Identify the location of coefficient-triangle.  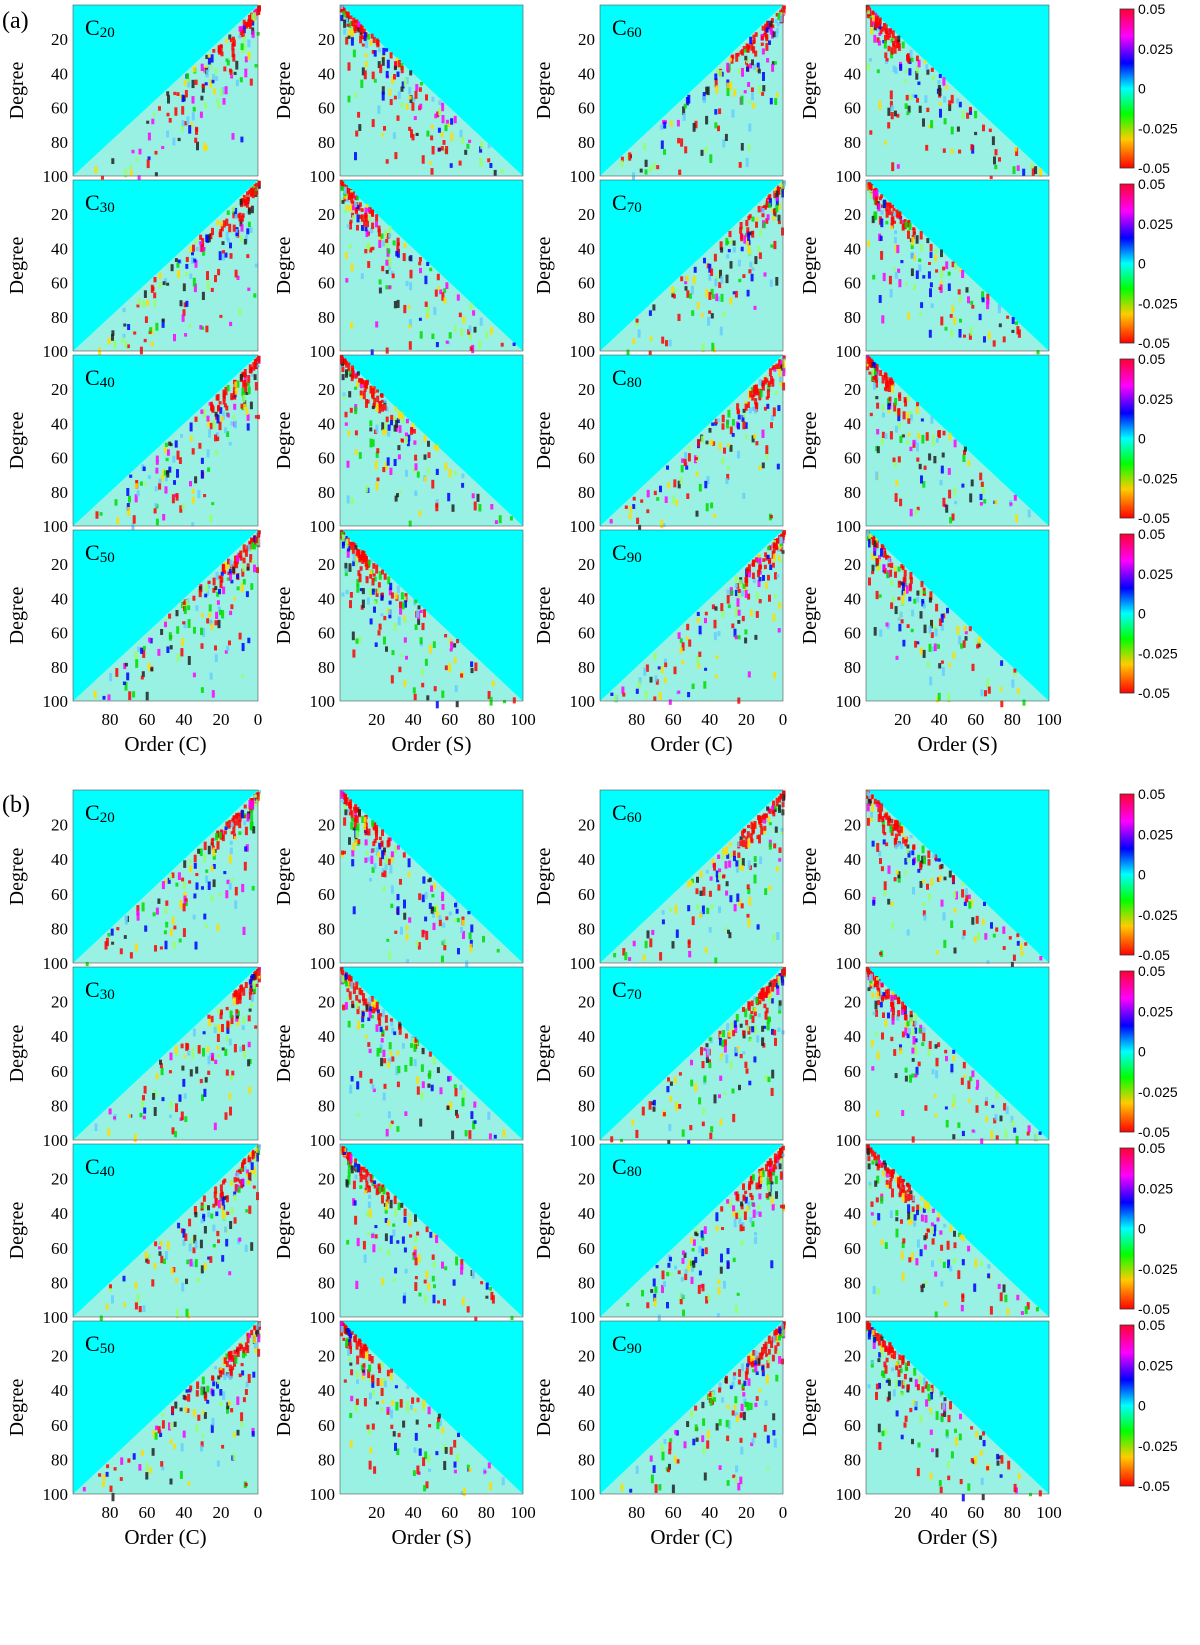
(957, 440).